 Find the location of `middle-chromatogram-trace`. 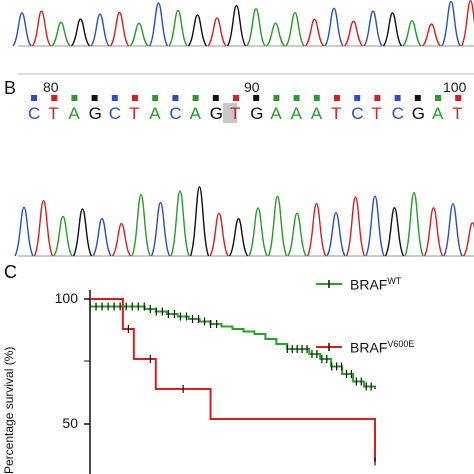

middle-chromatogram-trace is located at coordinates (244, 221).